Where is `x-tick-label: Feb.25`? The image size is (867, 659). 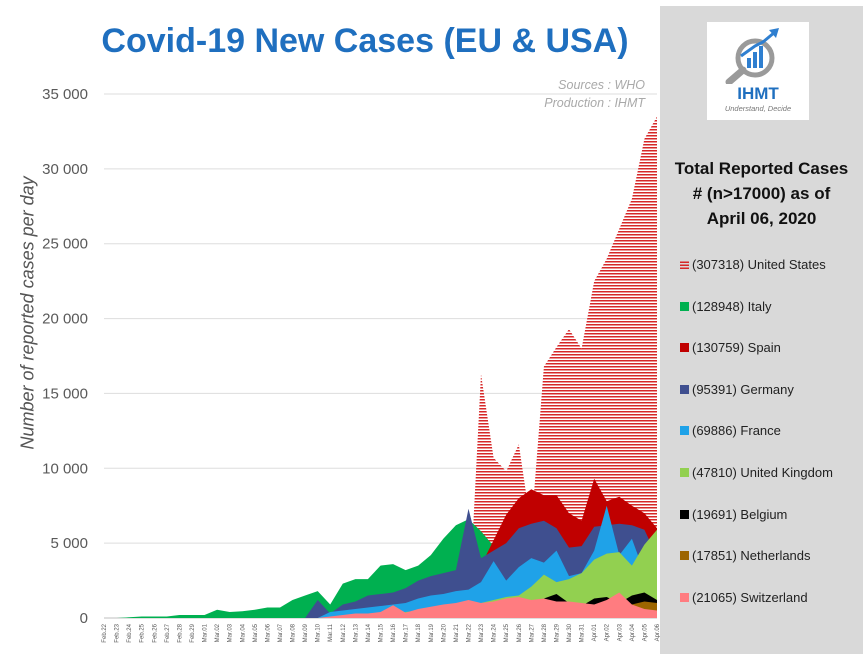 x-tick-label: Feb.25 is located at coordinates (143, 632).